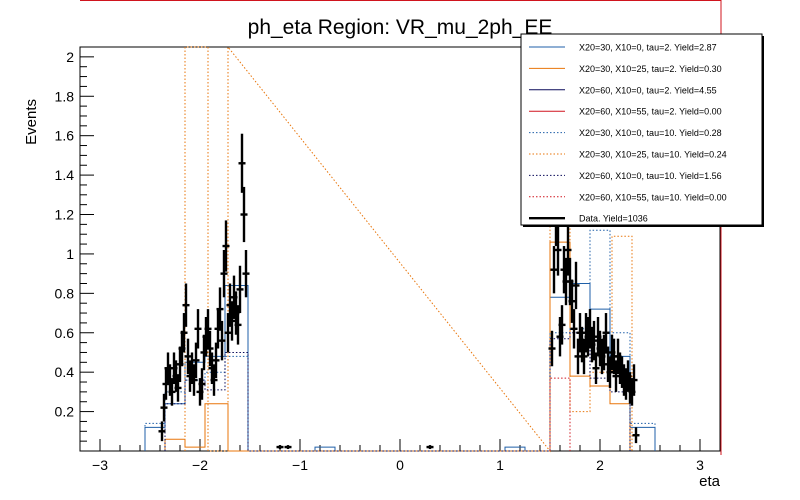 Image resolution: width=800 pixels, height=500 pixels. What do you see at coordinates (70, 57) in the screenshot?
I see `y-tick-label: 2` at bounding box center [70, 57].